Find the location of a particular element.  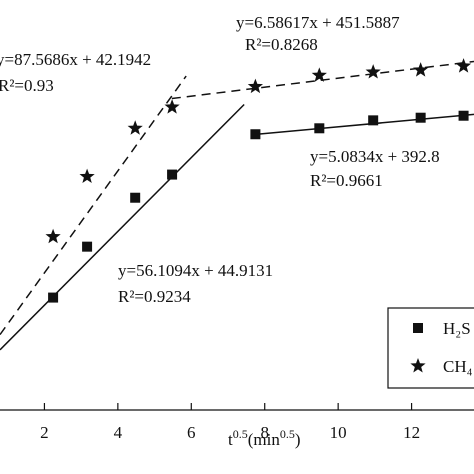

x-tick-label: 6 is located at coordinates (191, 432).